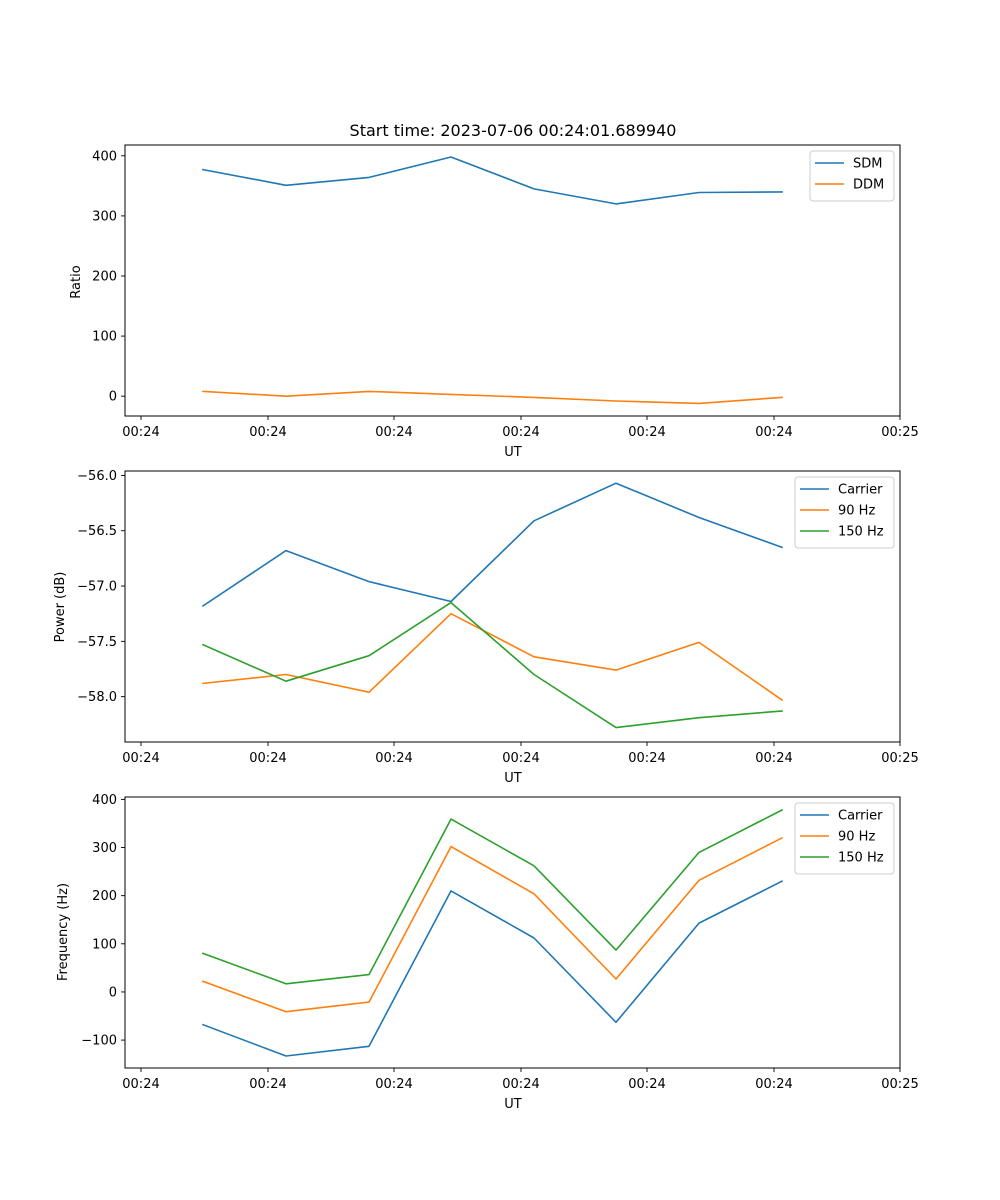 The width and height of the screenshot is (1000, 1200). I want to click on legend-label: SDM, so click(867, 164).